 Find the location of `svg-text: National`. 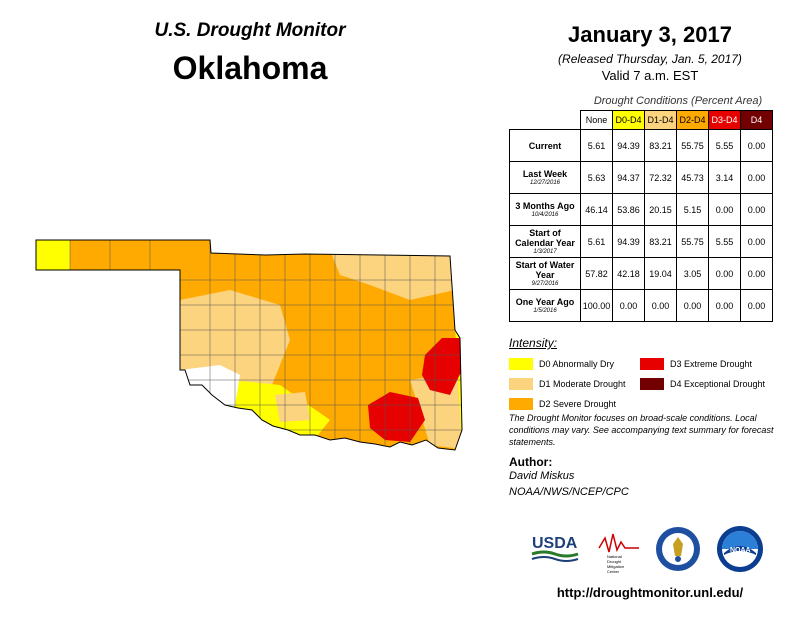

svg-text: National is located at coordinates (614, 556).